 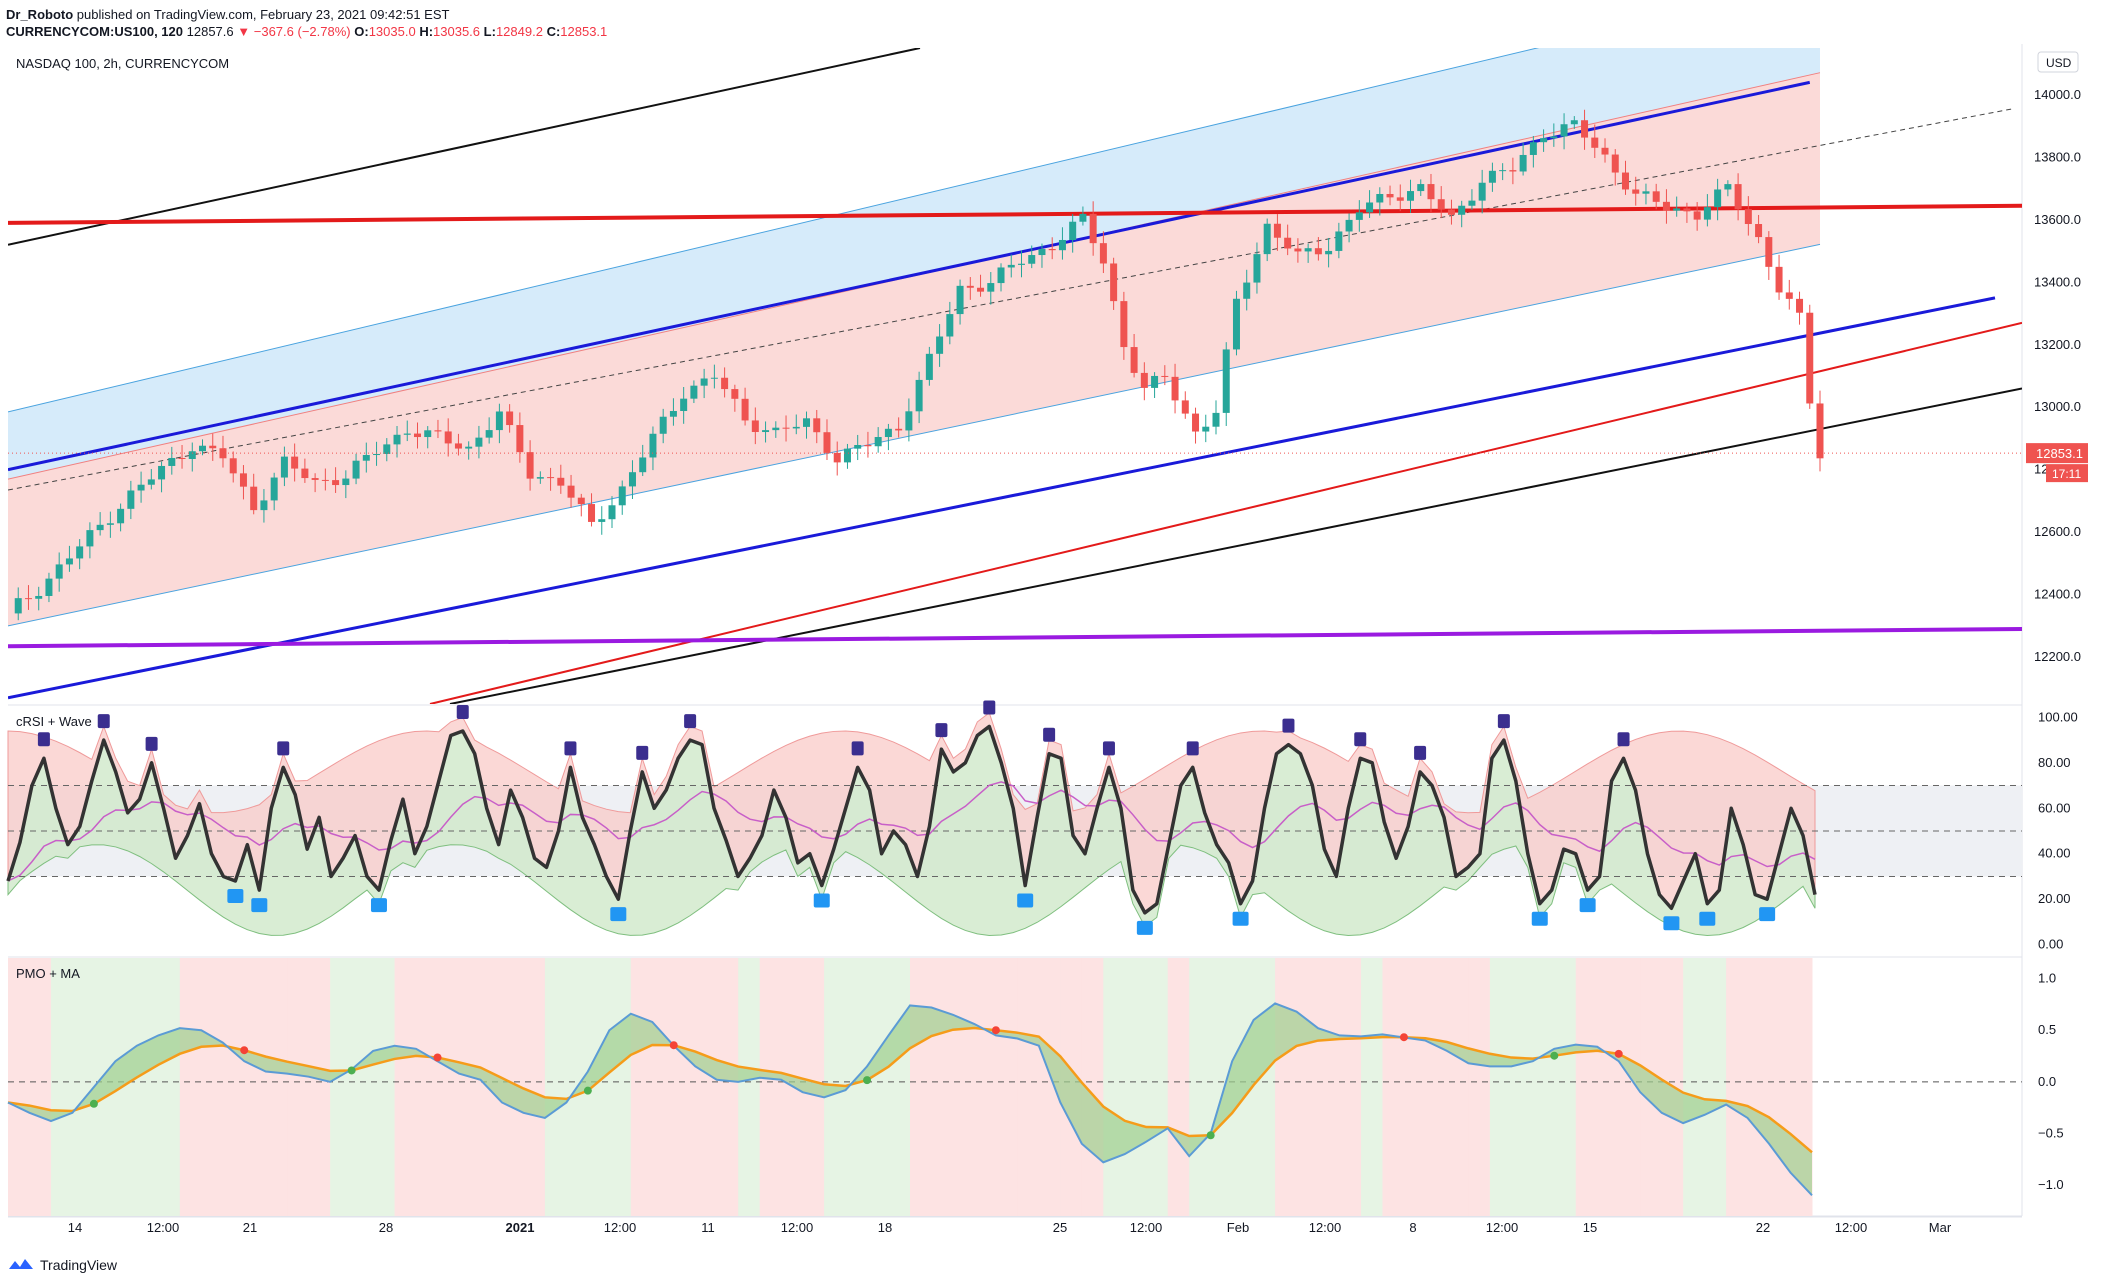 I want to click on open-label: O:, so click(x=361, y=31).